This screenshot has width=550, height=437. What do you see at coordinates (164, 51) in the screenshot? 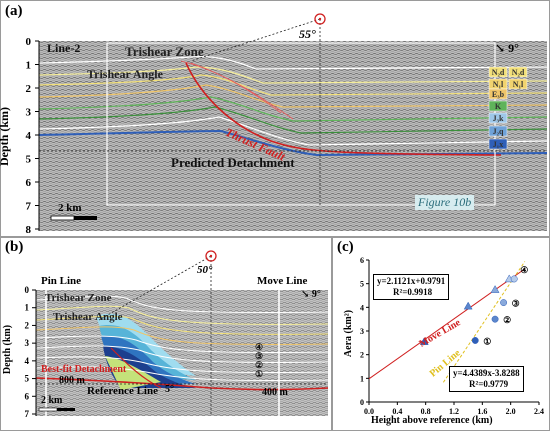
I see `trishear-zone-label: Trishear Zone` at bounding box center [164, 51].